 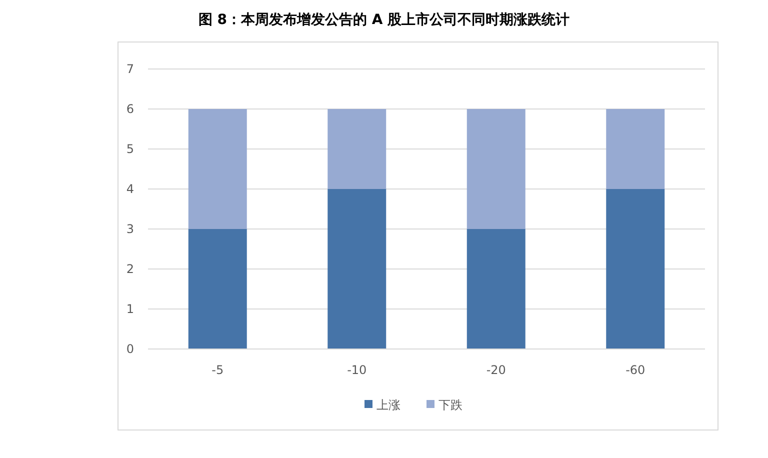 I want to click on legend-label: 下跌, so click(x=450, y=405).